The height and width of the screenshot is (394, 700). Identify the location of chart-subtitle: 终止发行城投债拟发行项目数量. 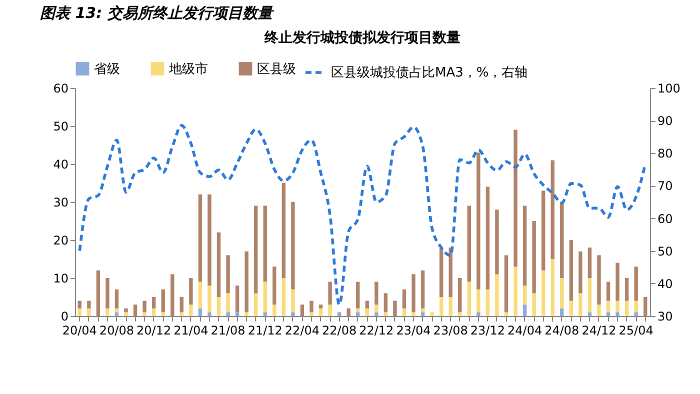
(362, 37).